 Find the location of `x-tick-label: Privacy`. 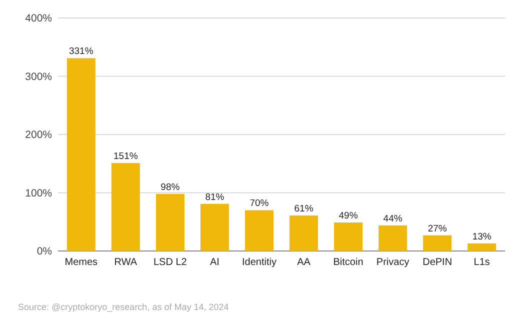

x-tick-label: Privacy is located at coordinates (393, 262).